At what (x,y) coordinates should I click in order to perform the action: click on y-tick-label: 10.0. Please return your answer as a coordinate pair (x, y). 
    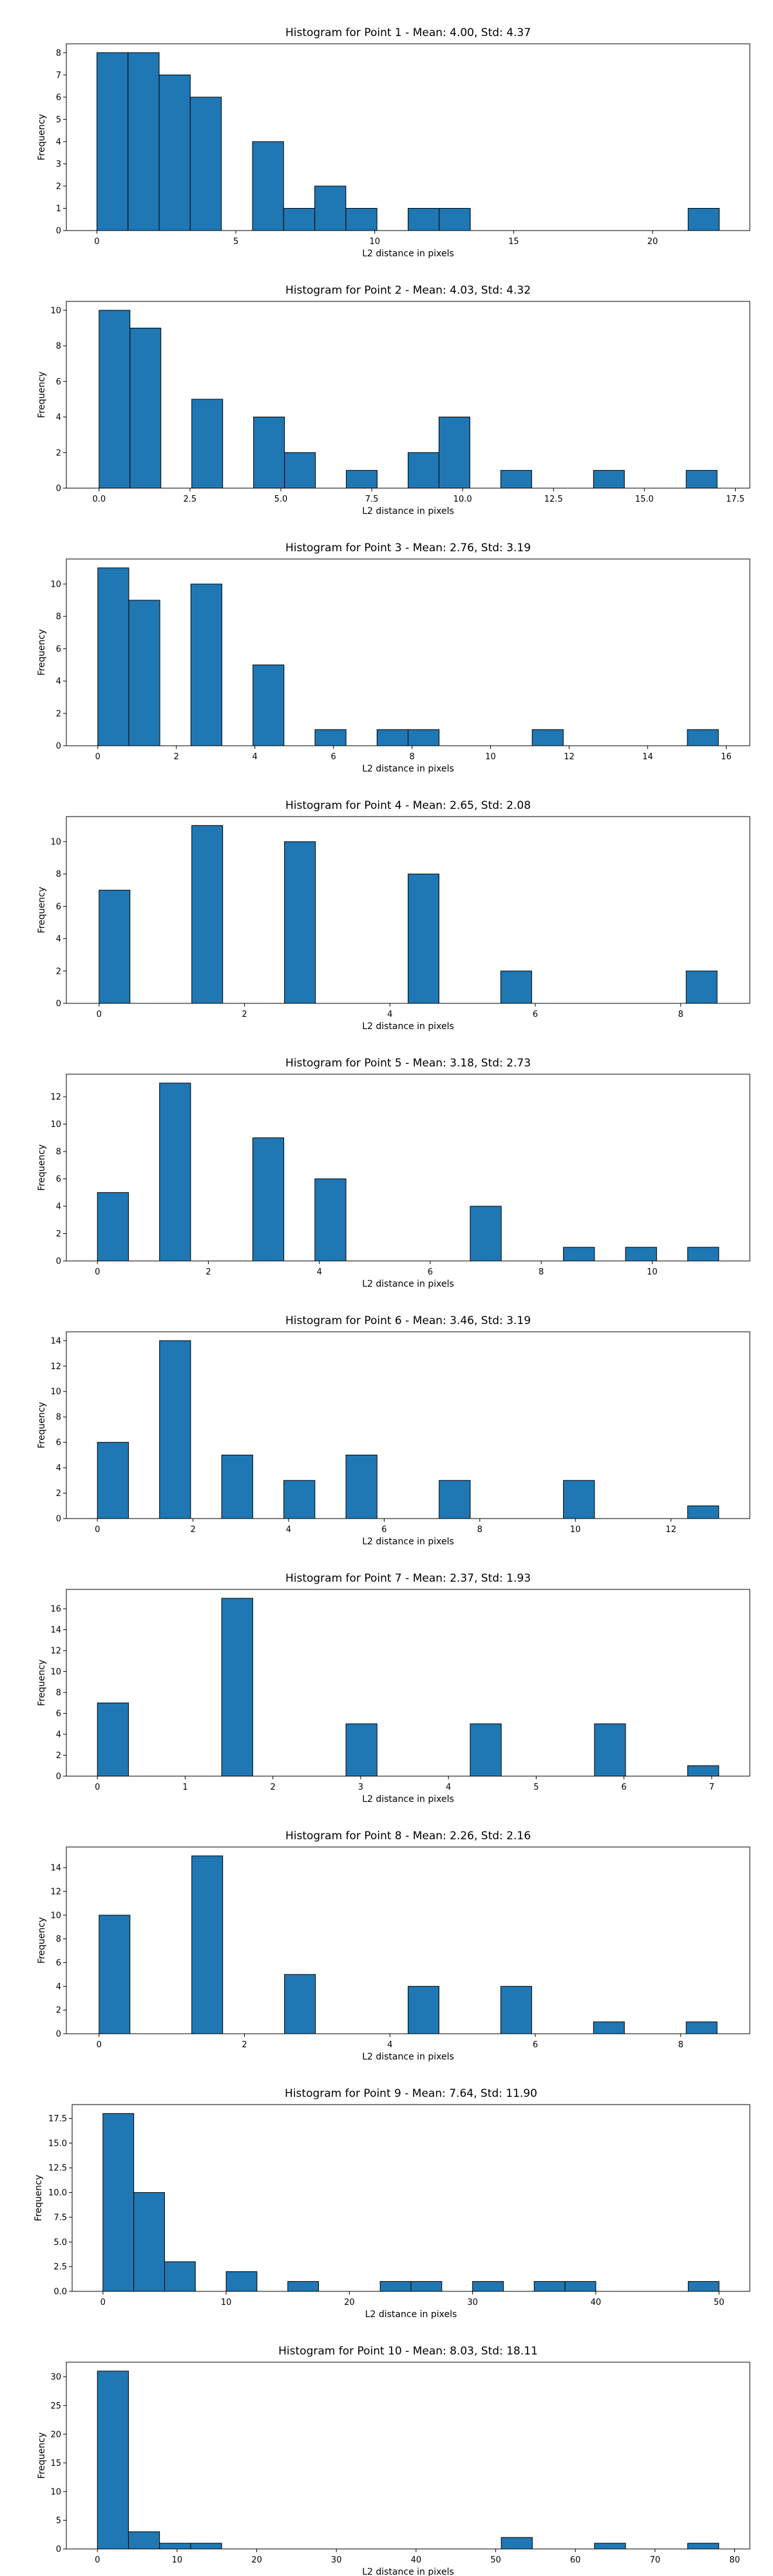
    Looking at the image, I should click on (57, 2193).